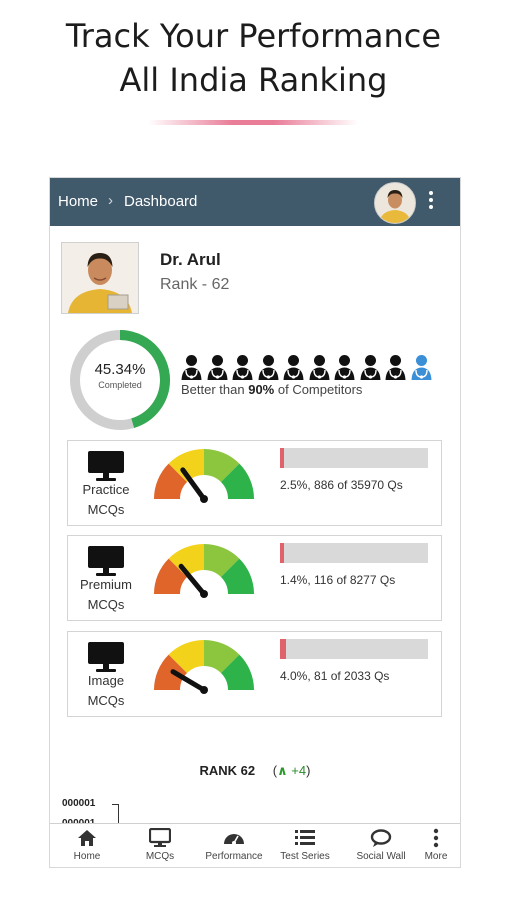 The image size is (507, 900). Describe the element at coordinates (305, 856) in the screenshot. I see `nav-item-label: Test Series` at that location.